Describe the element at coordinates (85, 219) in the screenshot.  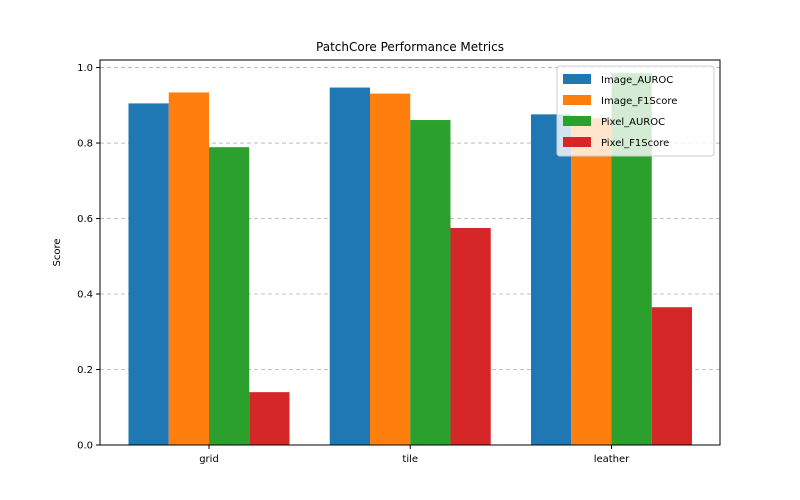
I see `y-tick-label: 0.6` at that location.